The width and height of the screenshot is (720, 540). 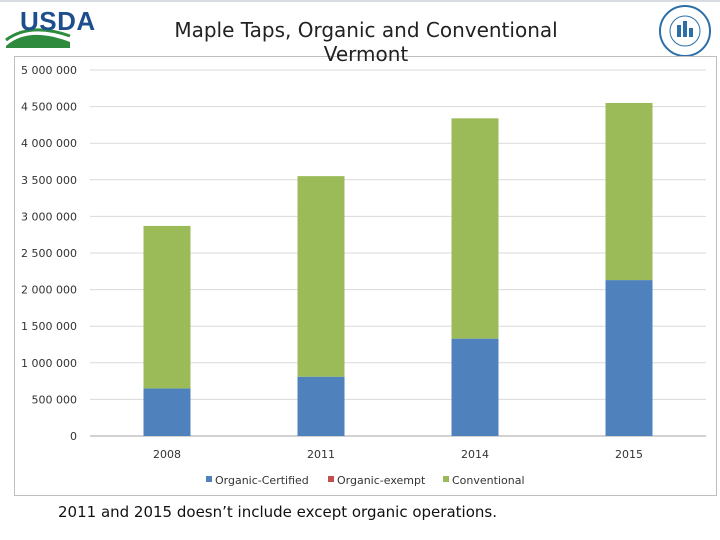 What do you see at coordinates (475, 387) in the screenshot?
I see `bar-organic-certified-2014` at bounding box center [475, 387].